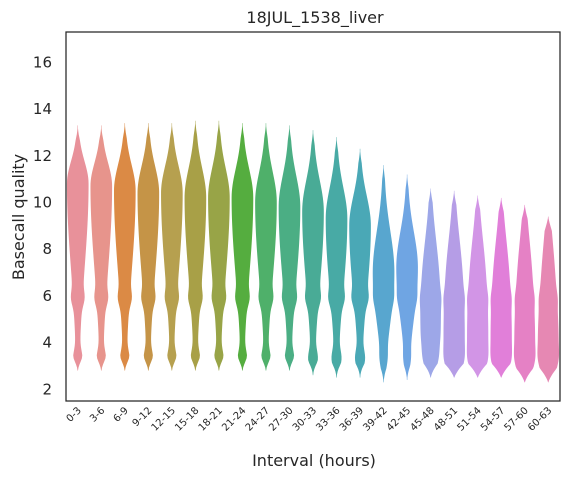  What do you see at coordinates (493, 419) in the screenshot?
I see `x-tick-label: 54-57` at bounding box center [493, 419].